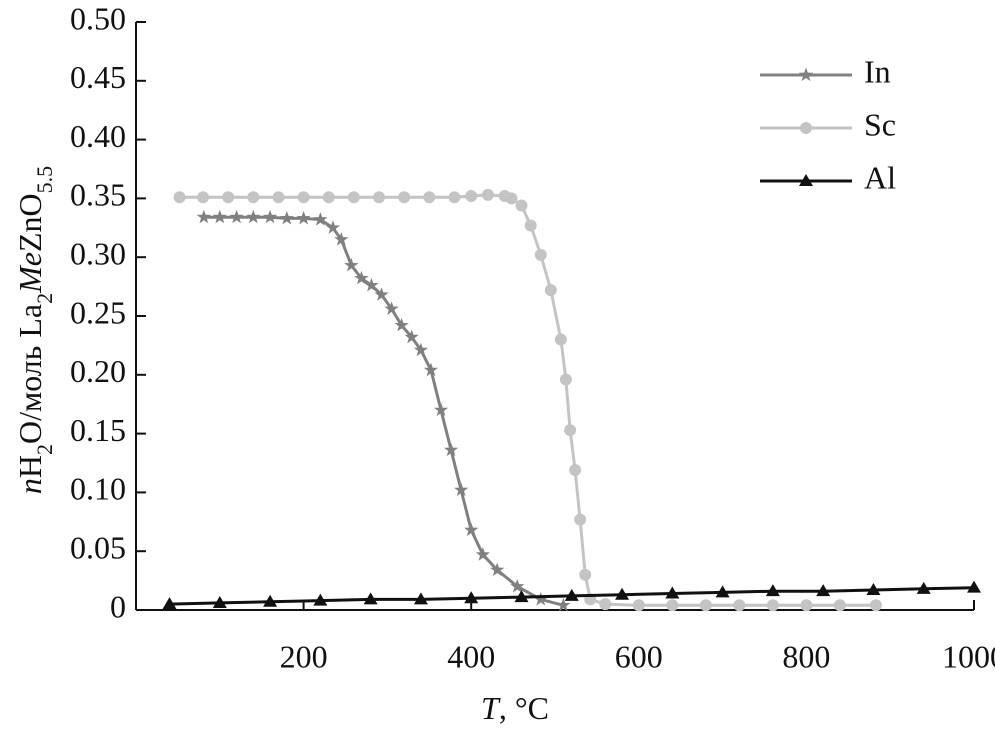 The height and width of the screenshot is (735, 995). Describe the element at coordinates (806, 656) in the screenshot. I see `x-tick-label: 800` at that location.